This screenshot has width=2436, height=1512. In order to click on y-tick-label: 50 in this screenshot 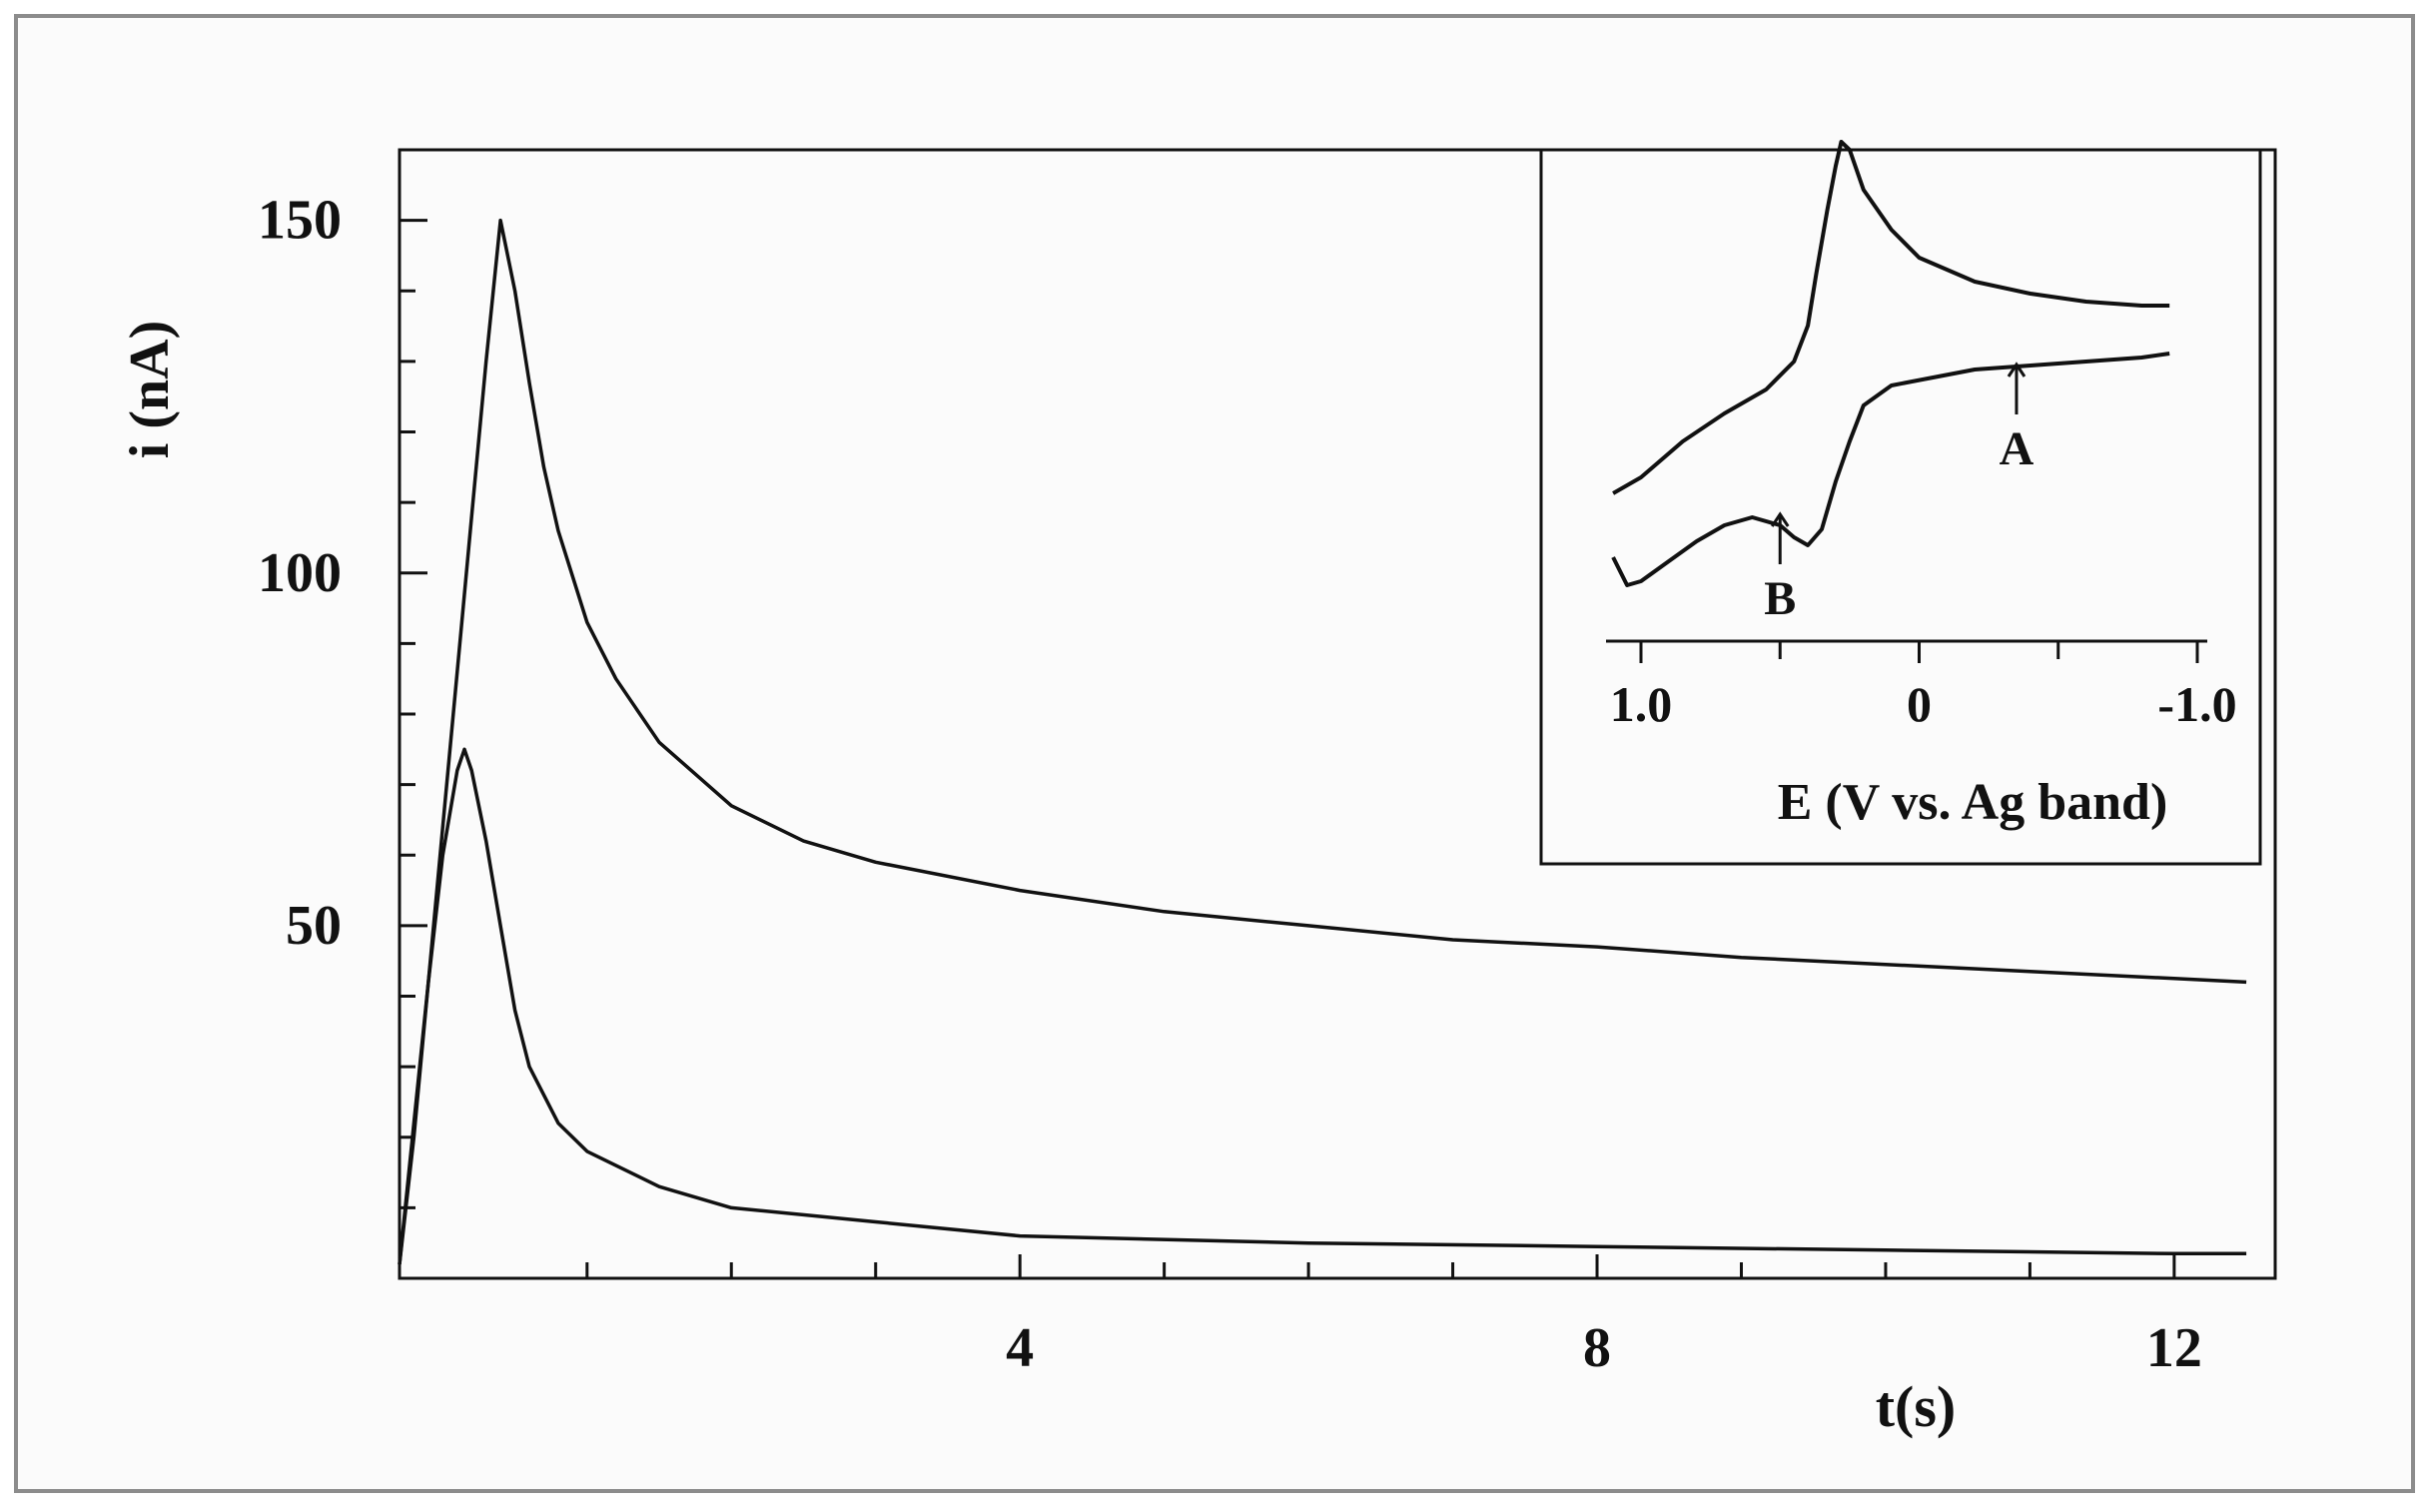, I will do `click(314, 926)`.